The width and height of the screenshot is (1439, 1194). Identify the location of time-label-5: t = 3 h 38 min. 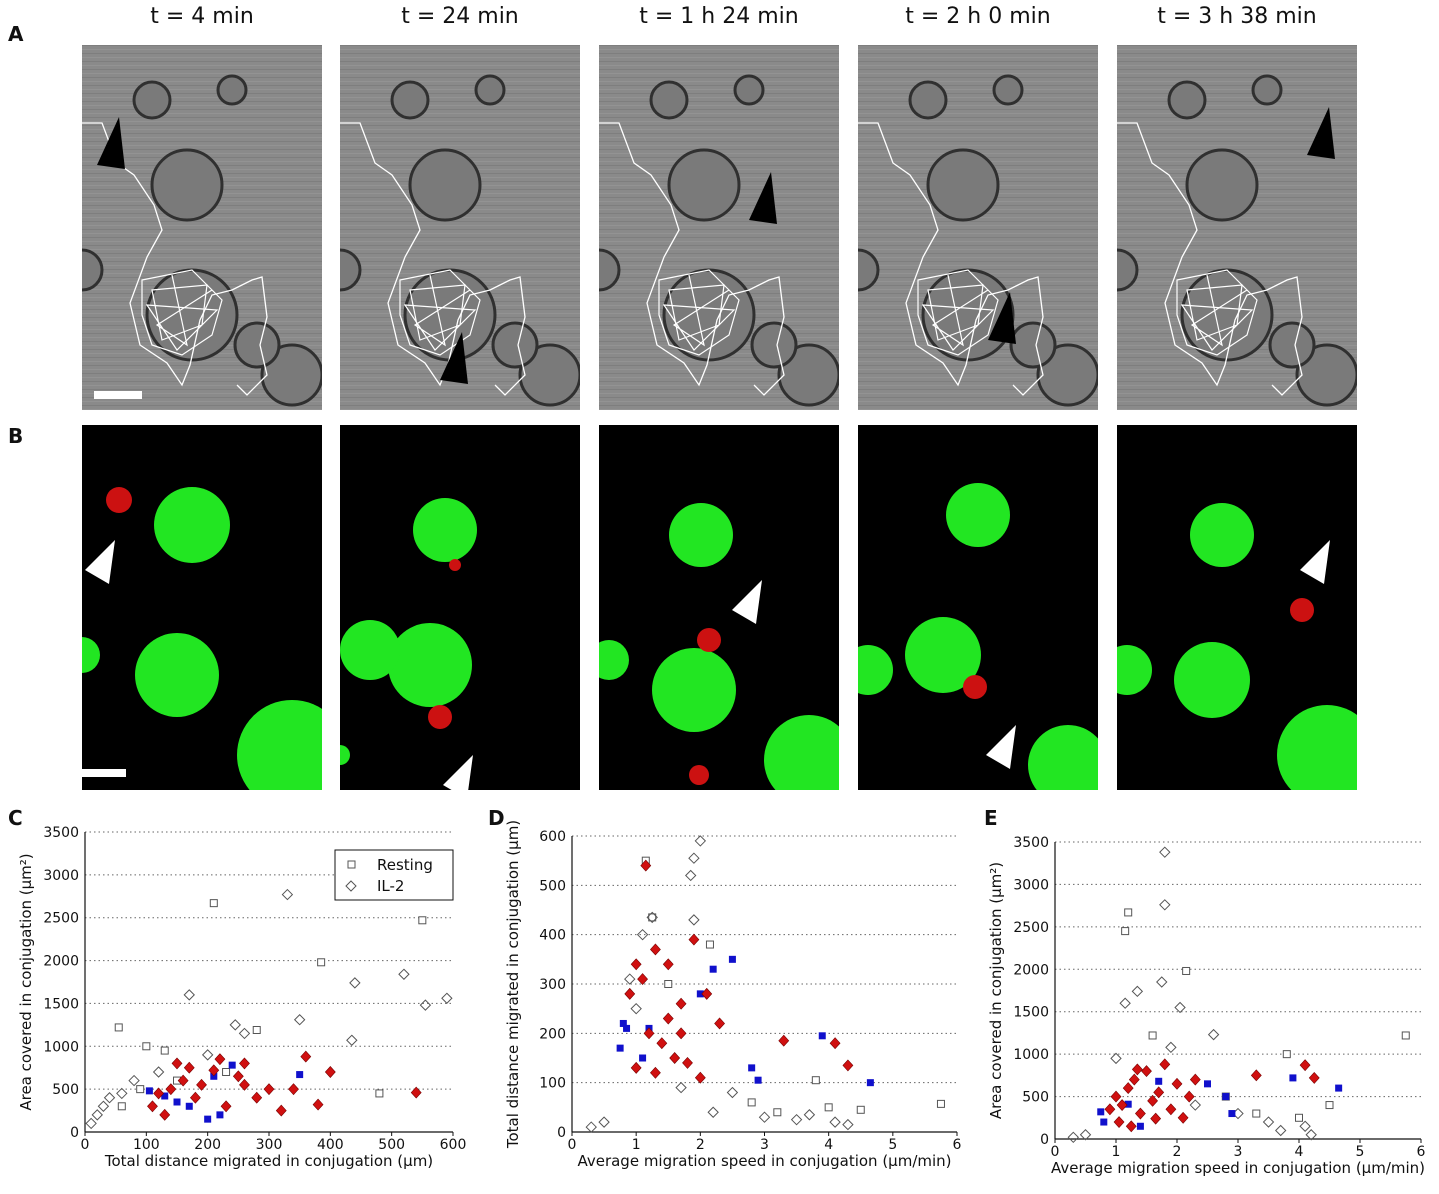
(1237, 16).